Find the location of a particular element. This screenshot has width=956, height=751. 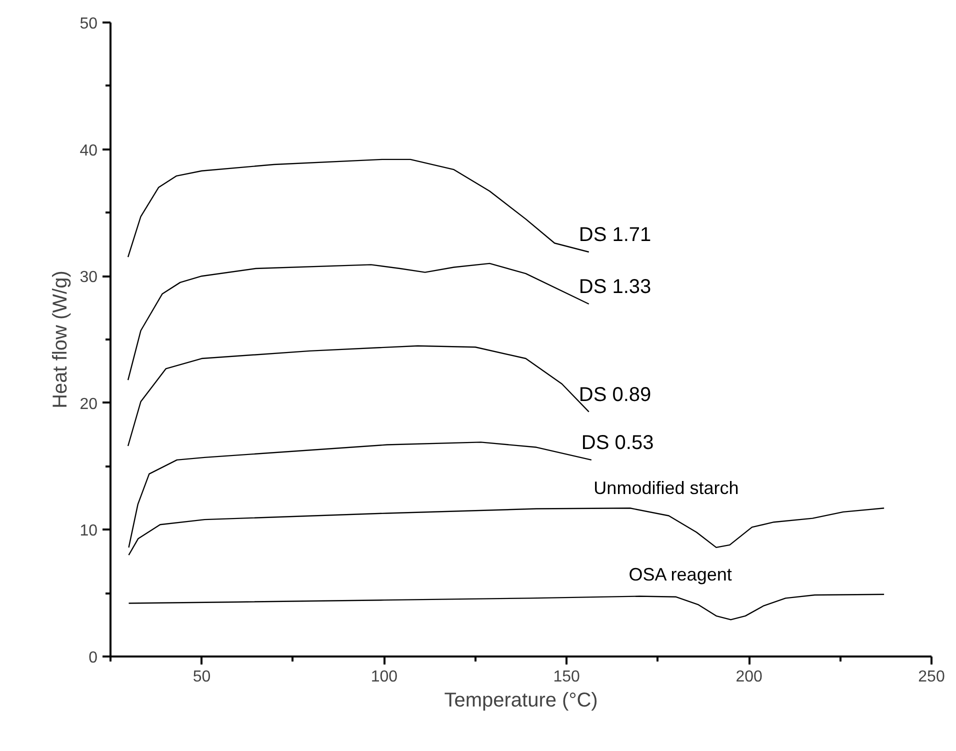

y-tick-label: 30 is located at coordinates (89, 277).